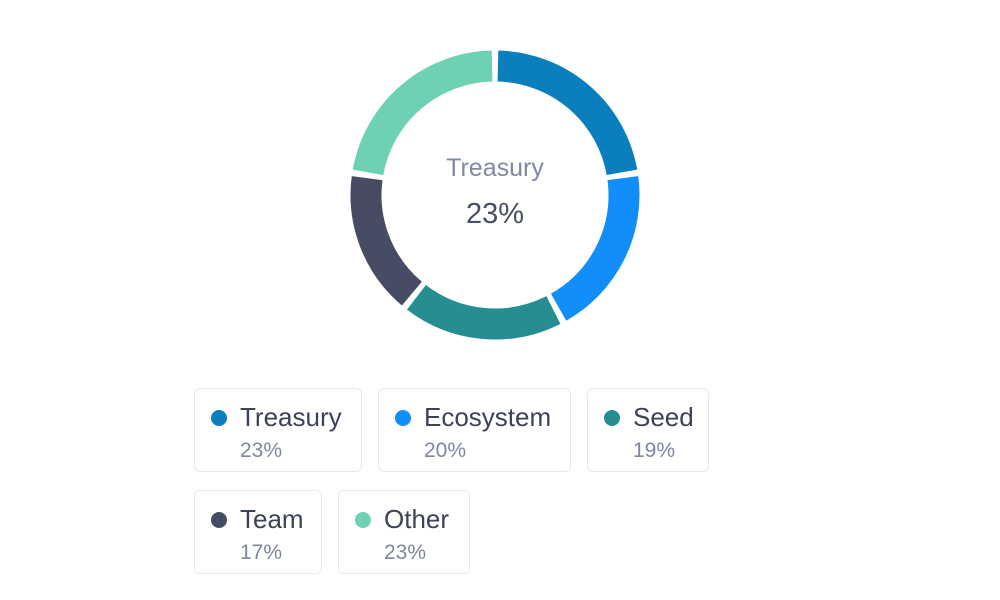  What do you see at coordinates (272, 519) in the screenshot?
I see `legend-label: Team` at bounding box center [272, 519].